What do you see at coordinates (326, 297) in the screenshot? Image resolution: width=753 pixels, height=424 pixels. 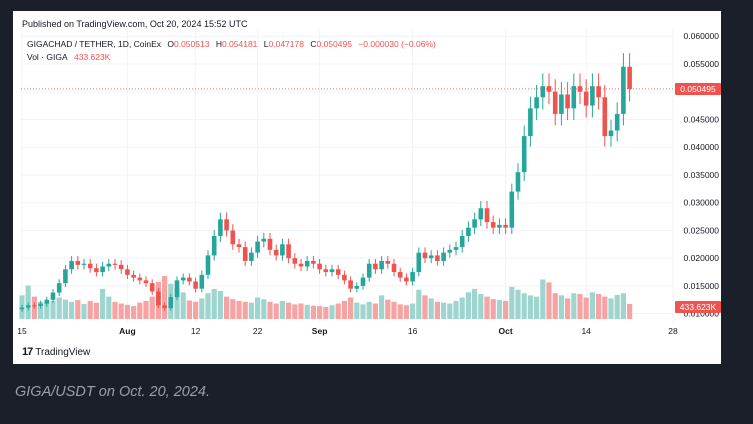 I see `volume-bars` at bounding box center [326, 297].